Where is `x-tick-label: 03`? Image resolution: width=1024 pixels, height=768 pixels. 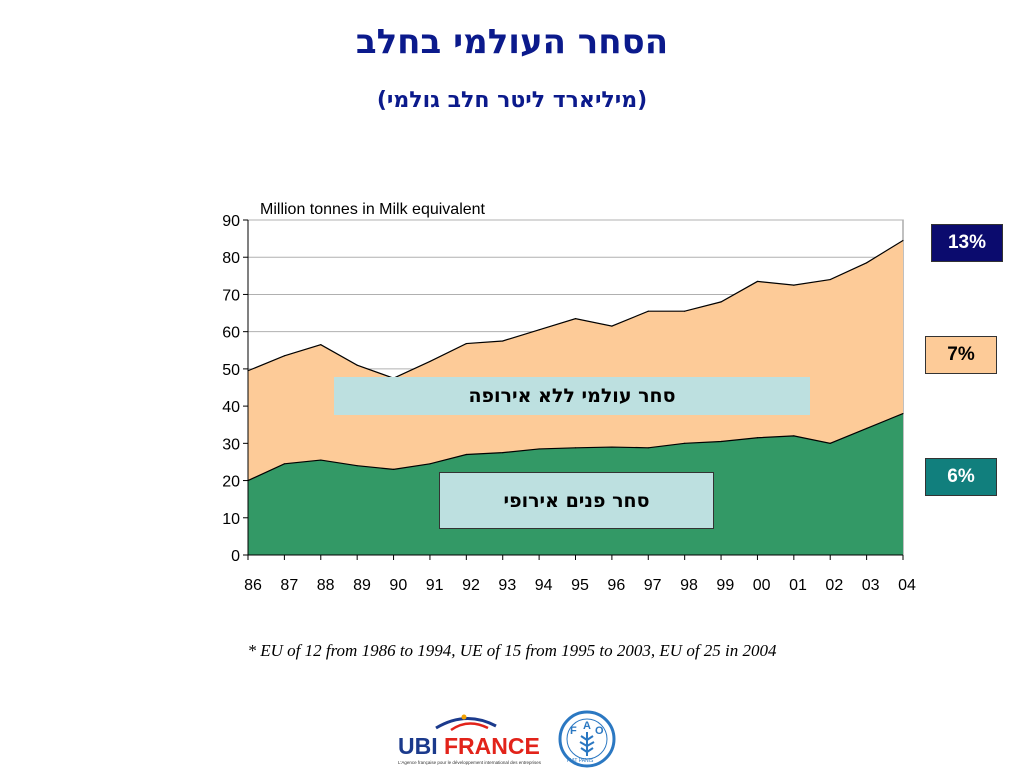
x-tick-label: 03 is located at coordinates (871, 585).